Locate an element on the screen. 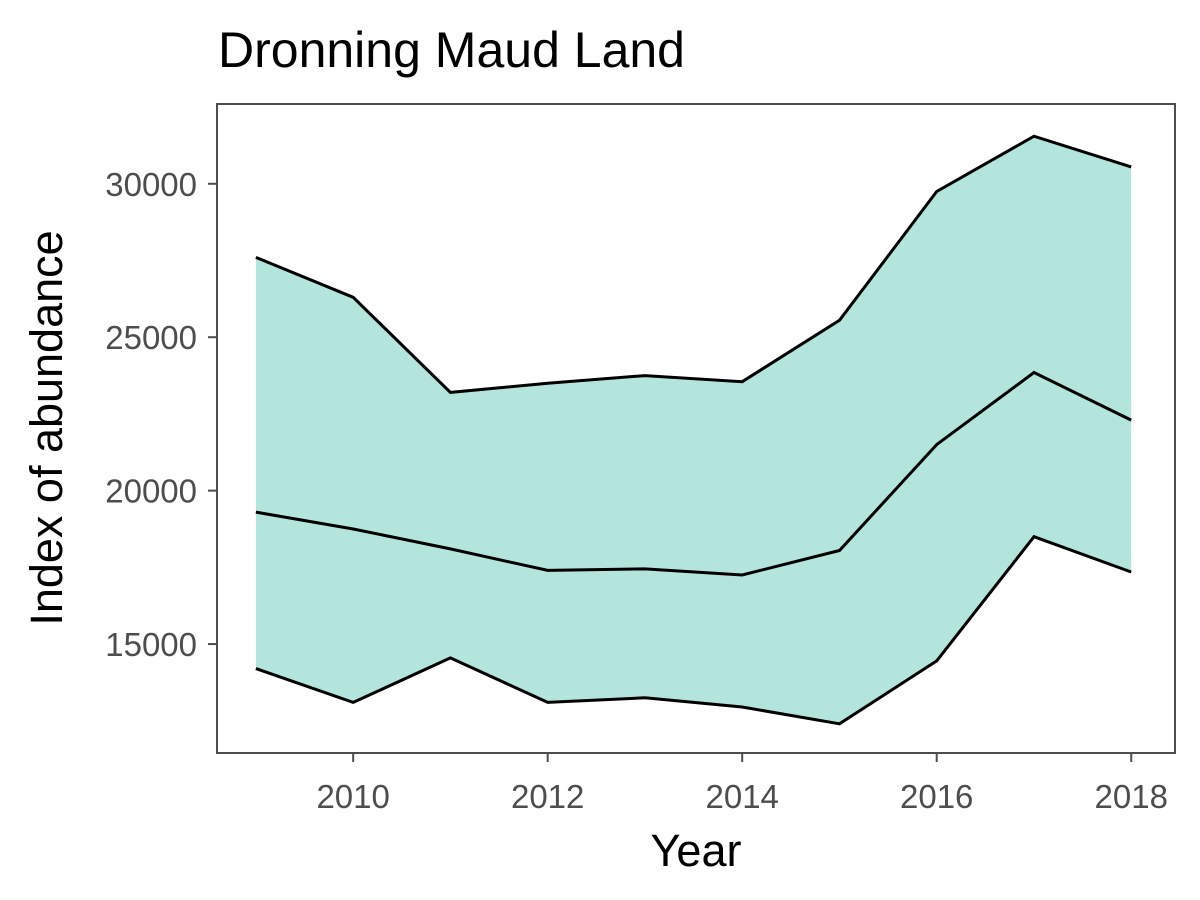 This screenshot has width=1200, height=900. x-axis: 2010 2012 2014 2016 2018 is located at coordinates (742, 784).